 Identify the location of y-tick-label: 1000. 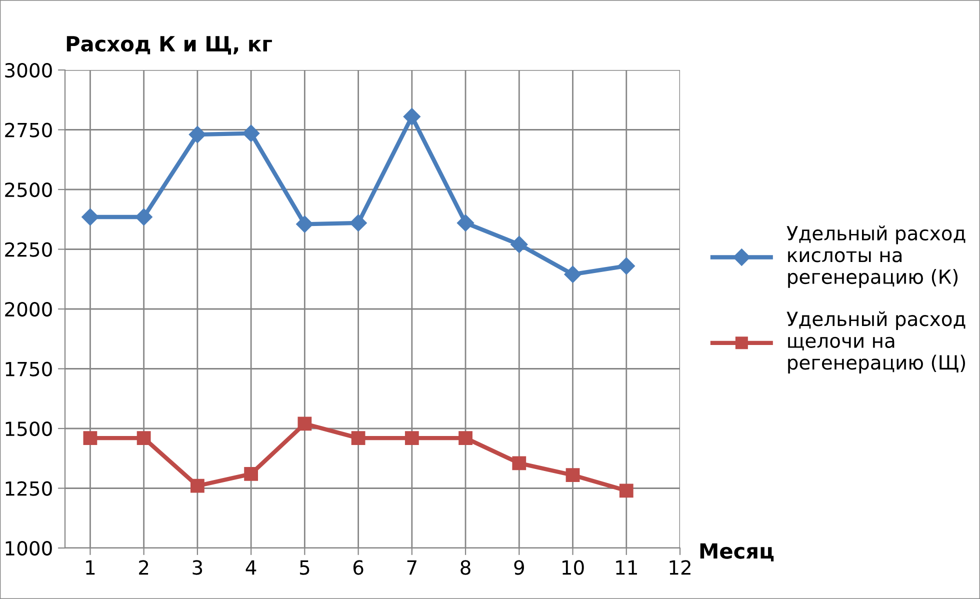
(29, 548).